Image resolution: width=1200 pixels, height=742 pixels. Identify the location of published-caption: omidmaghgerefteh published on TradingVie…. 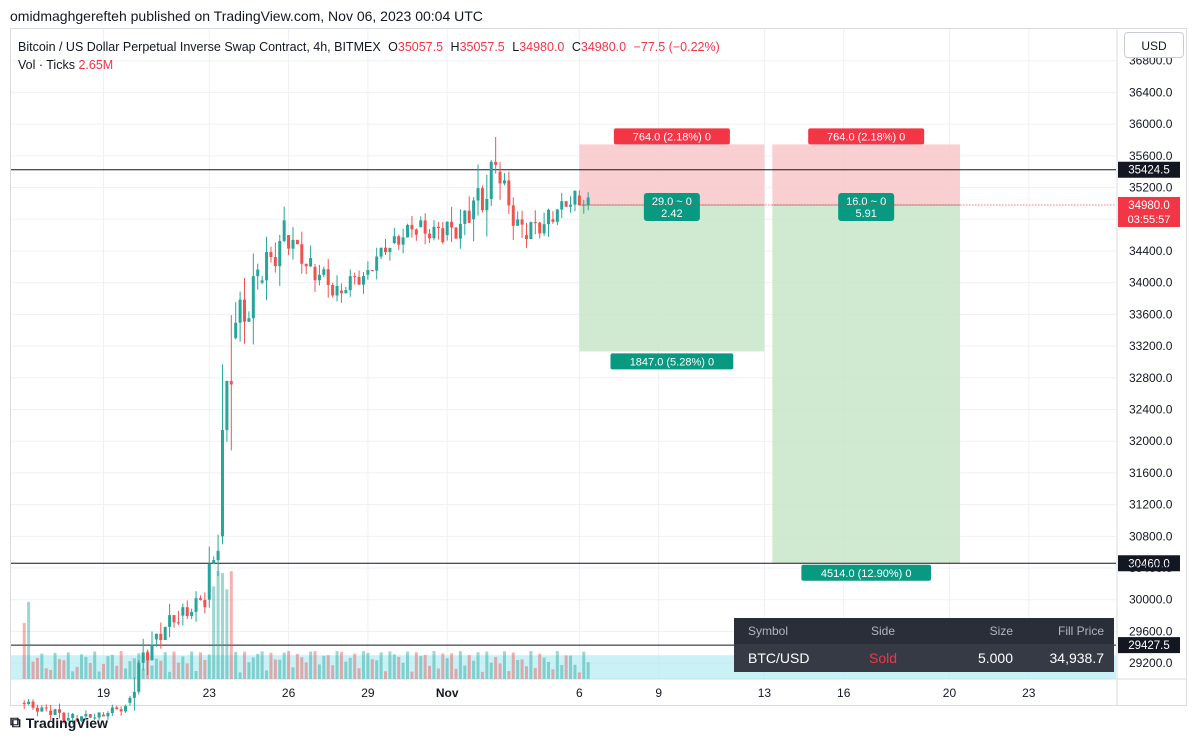
(246, 16).